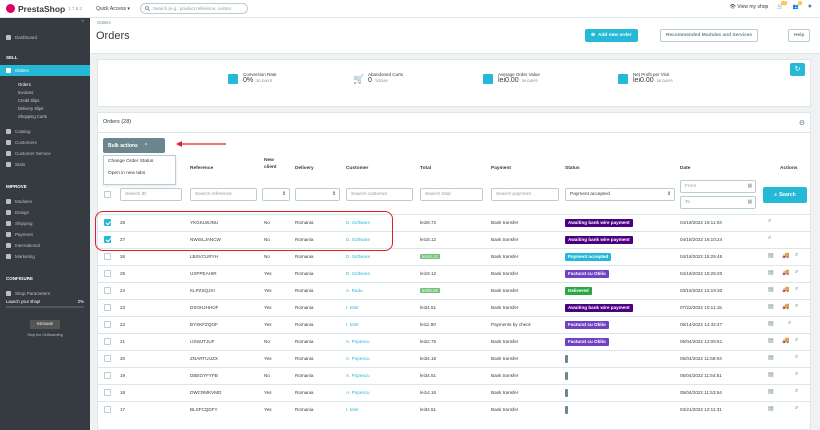 Image resolution: width=820 pixels, height=430 pixels. I want to click on sidebar-item-orders: Orders, so click(45, 70).